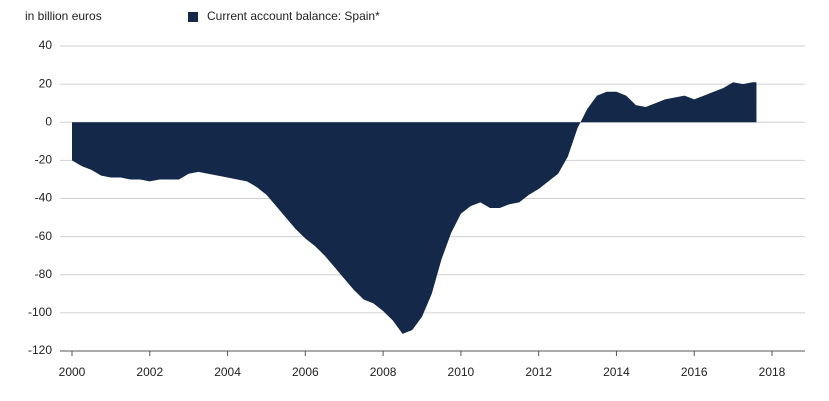 Image resolution: width=829 pixels, height=401 pixels. What do you see at coordinates (44, 160) in the screenshot?
I see `y-tick-label: -20` at bounding box center [44, 160].